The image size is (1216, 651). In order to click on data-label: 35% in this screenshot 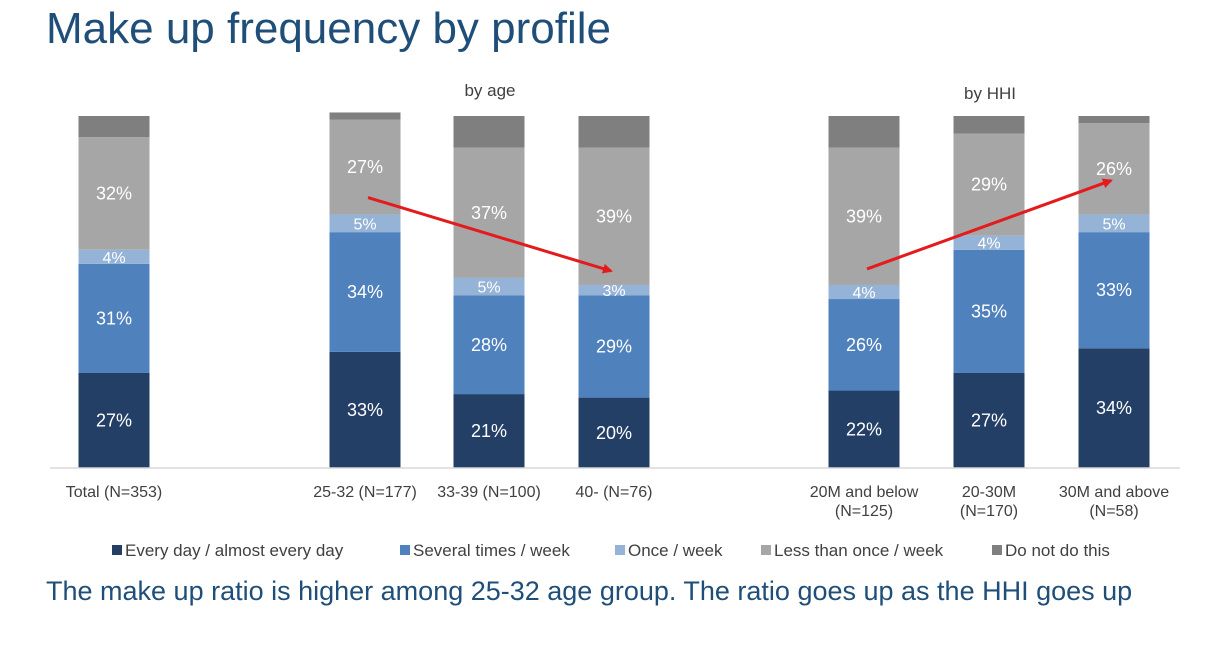, I will do `click(989, 311)`.